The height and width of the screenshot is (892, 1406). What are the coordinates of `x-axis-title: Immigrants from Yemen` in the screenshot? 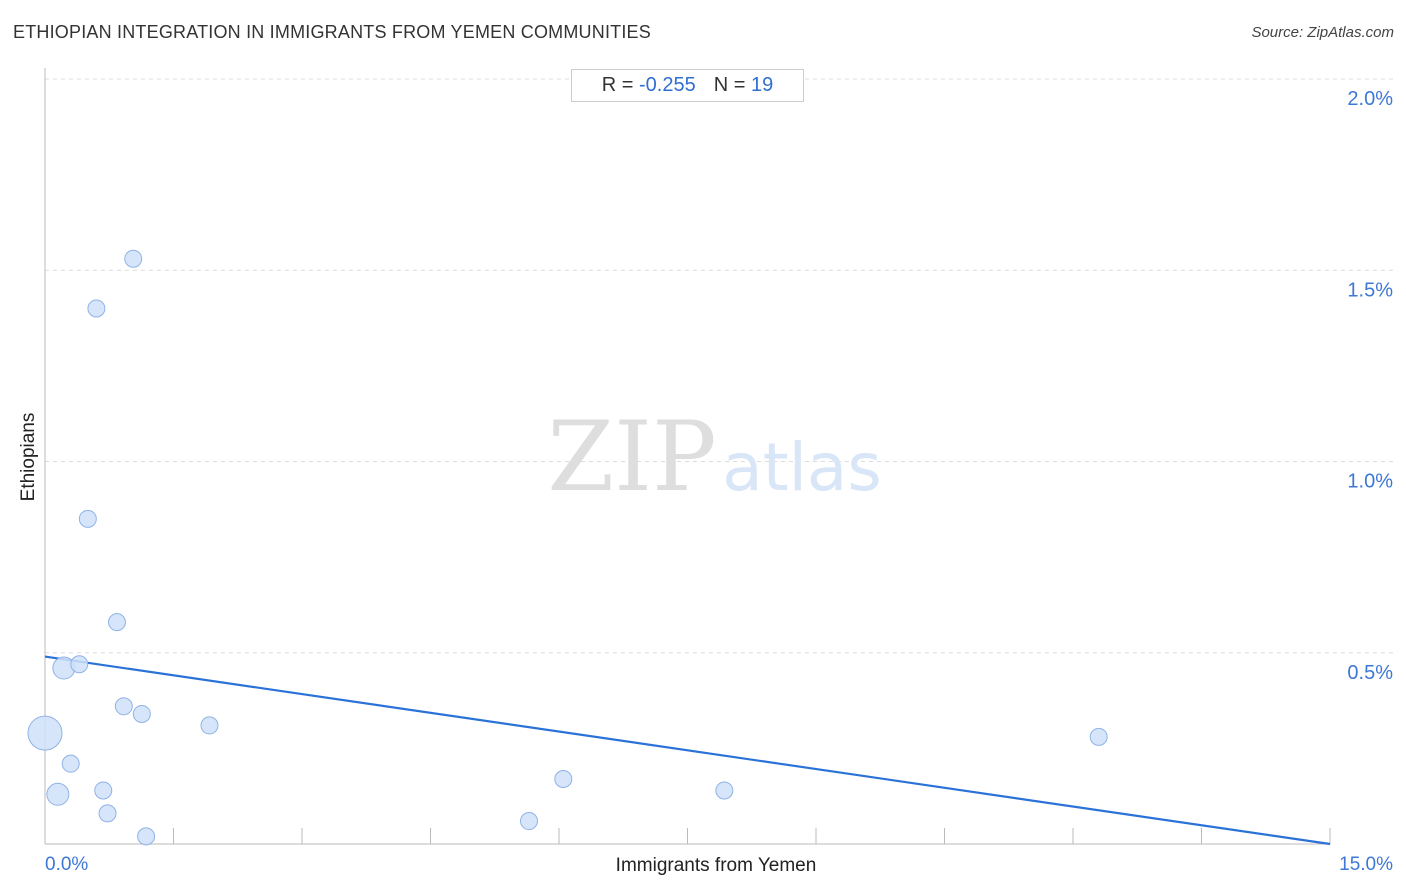 It's located at (716, 865).